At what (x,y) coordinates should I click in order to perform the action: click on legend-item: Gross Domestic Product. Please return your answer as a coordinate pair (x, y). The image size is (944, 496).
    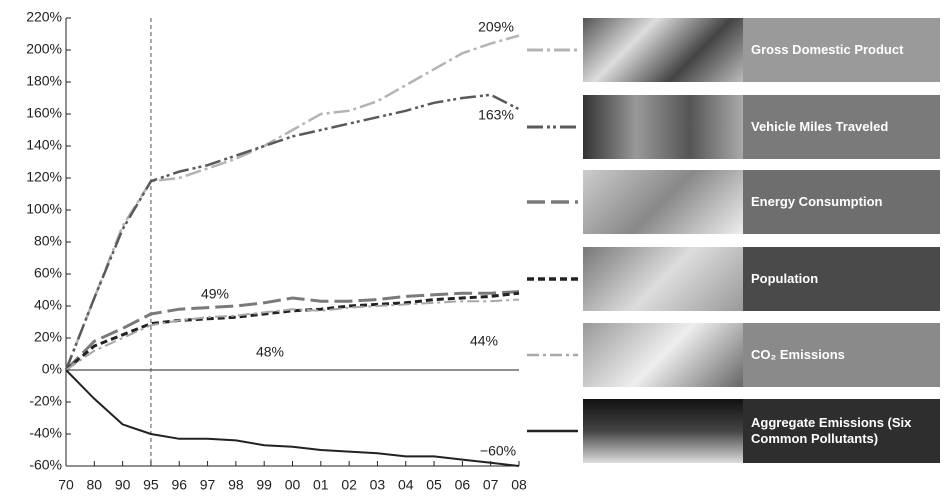
    Looking at the image, I should click on (761, 50).